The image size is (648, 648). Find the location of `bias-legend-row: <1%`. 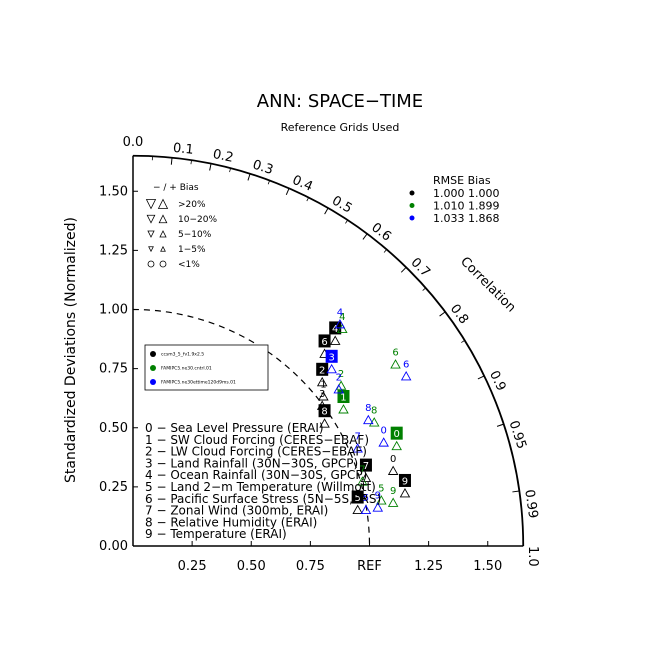

bias-legend-row: <1% is located at coordinates (189, 265).